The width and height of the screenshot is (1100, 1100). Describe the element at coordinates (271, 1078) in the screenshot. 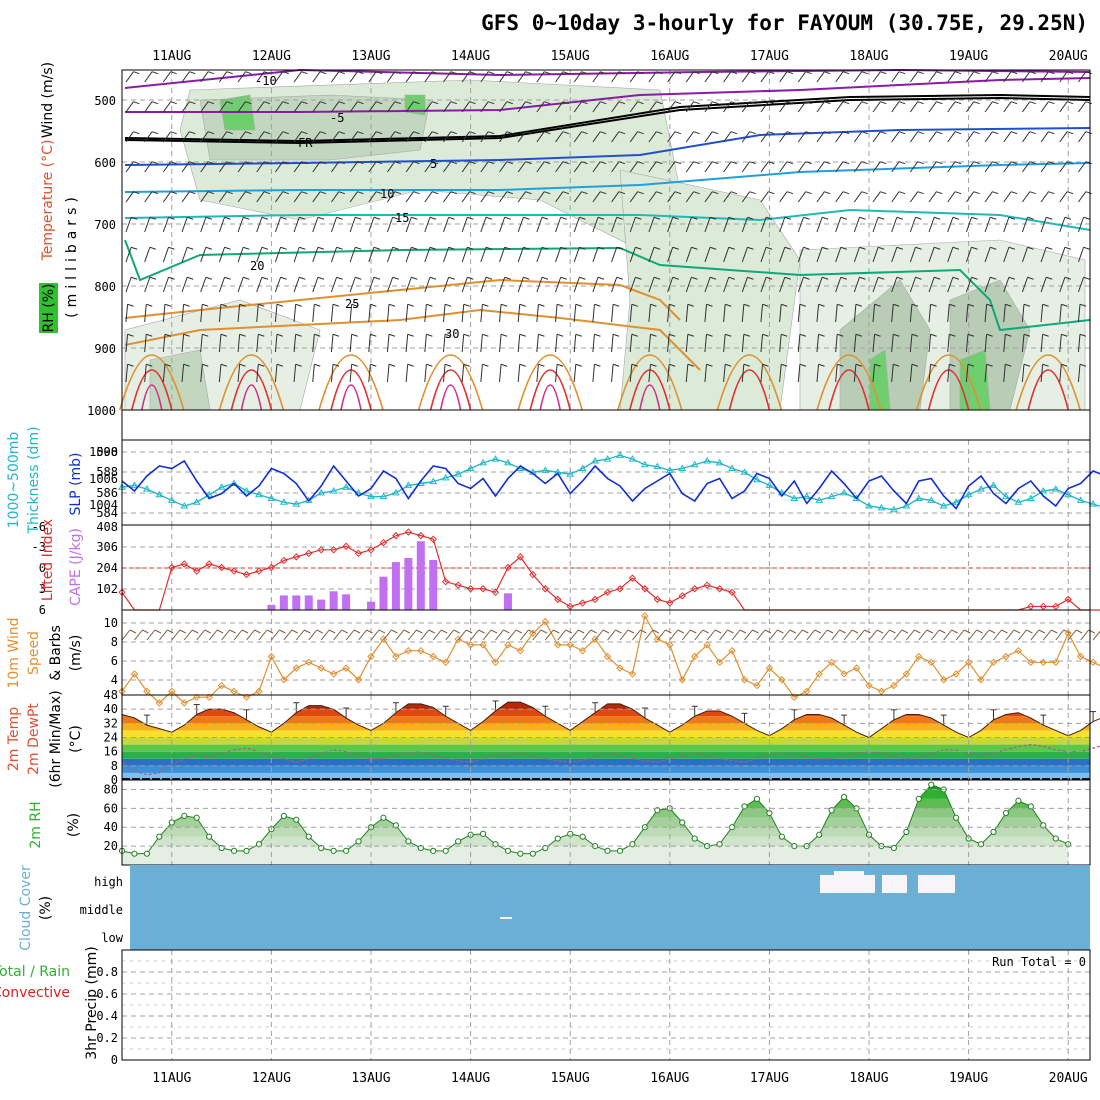

I see `bottom-date-tick: 12AUG` at that location.